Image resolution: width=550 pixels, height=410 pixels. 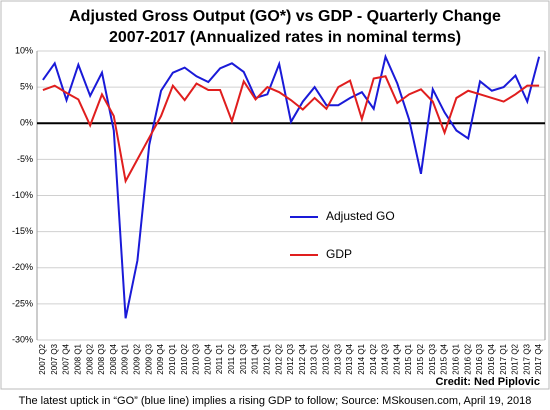 What do you see at coordinates (137, 358) in the screenshot?
I see `x-tick-label: 2009 Q2` at bounding box center [137, 358].